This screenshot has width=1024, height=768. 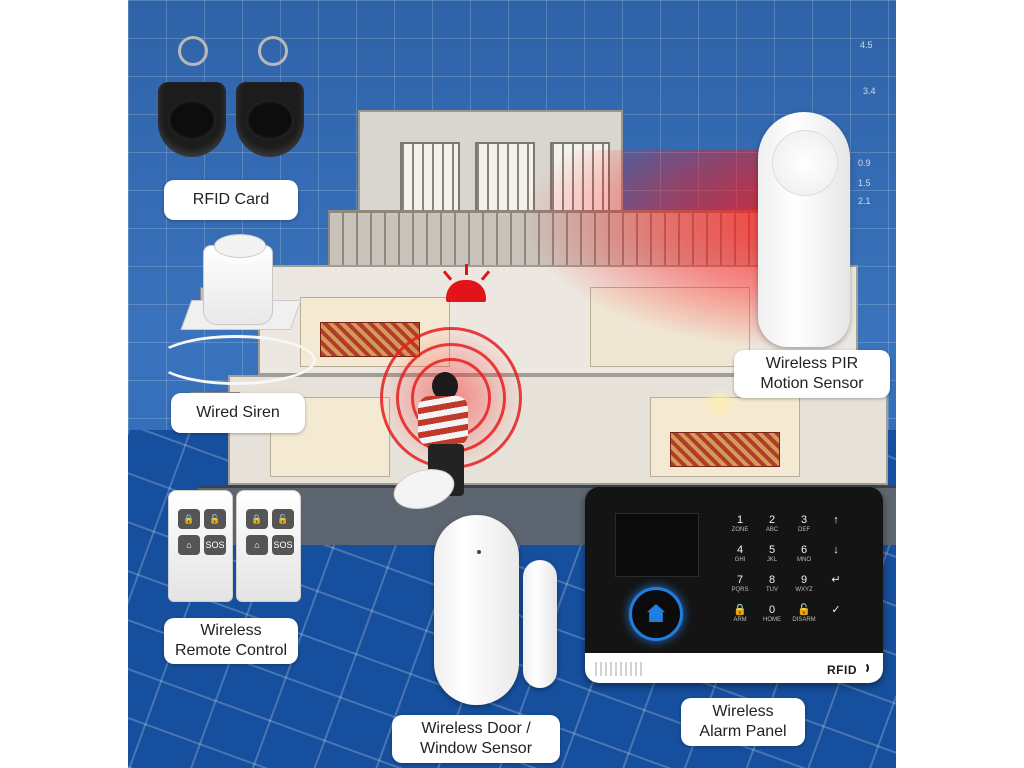 What do you see at coordinates (772, 530) in the screenshot?
I see `key-letters: ABC` at bounding box center [772, 530].